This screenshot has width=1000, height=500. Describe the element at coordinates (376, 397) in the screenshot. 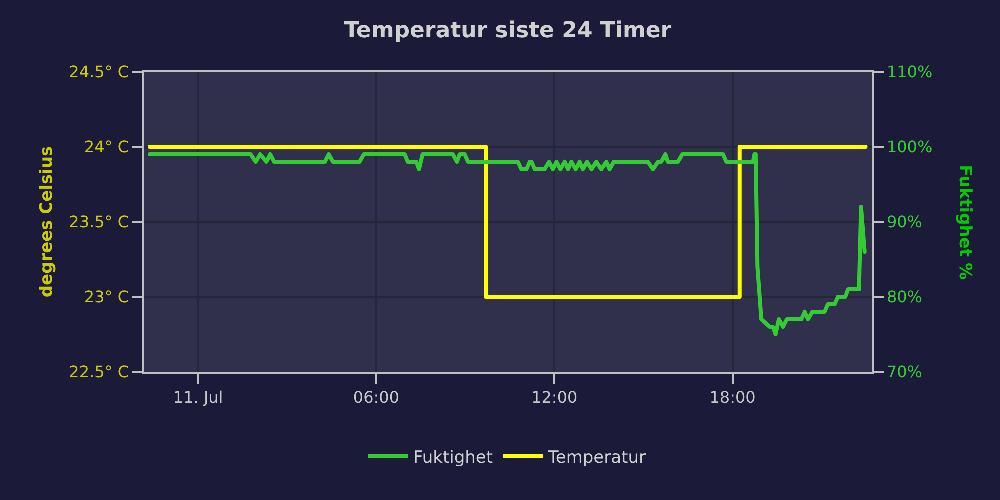

I see `x-tick-label: 06:00` at that location.